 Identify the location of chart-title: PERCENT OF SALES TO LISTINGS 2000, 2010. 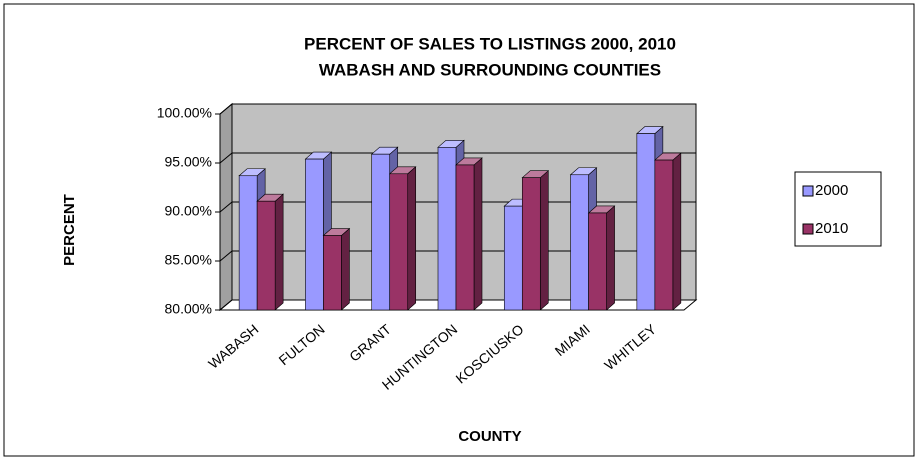
(490, 43).